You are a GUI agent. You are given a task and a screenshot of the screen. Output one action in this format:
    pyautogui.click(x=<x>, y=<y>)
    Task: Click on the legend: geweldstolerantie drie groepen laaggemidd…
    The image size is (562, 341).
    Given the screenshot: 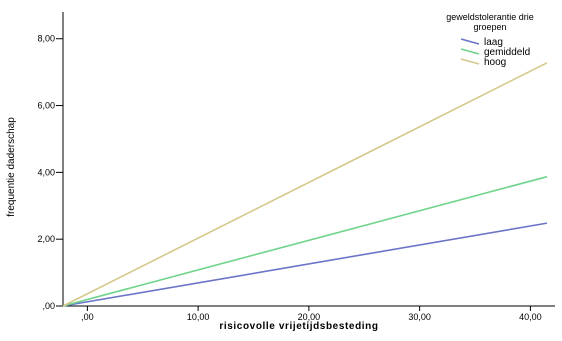 What is the action you would take?
    pyautogui.click(x=490, y=40)
    